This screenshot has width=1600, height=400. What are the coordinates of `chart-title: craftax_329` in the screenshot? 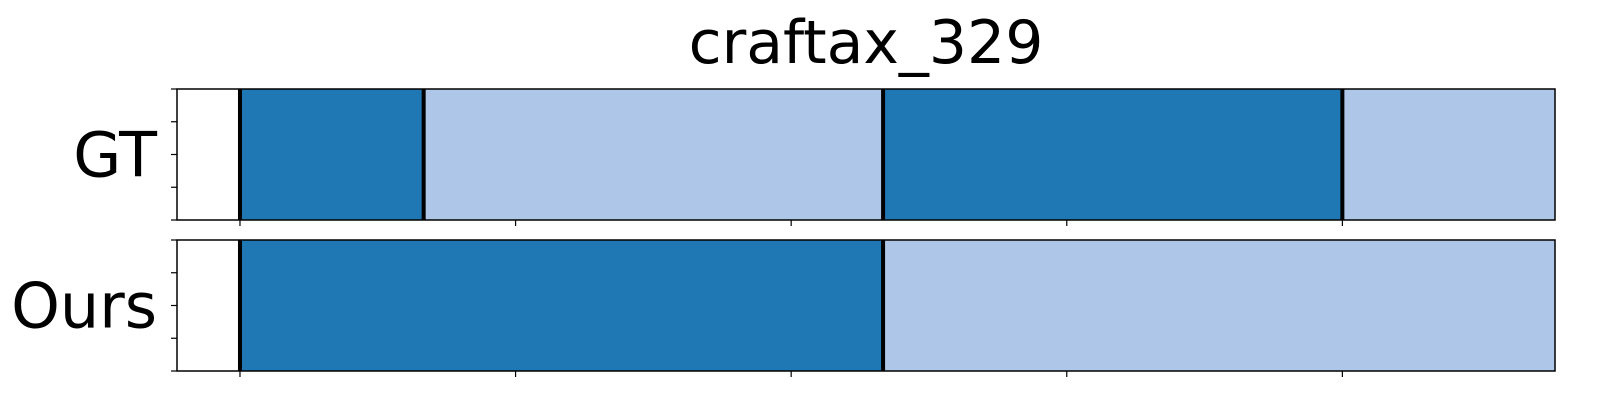 It's located at (866, 43).